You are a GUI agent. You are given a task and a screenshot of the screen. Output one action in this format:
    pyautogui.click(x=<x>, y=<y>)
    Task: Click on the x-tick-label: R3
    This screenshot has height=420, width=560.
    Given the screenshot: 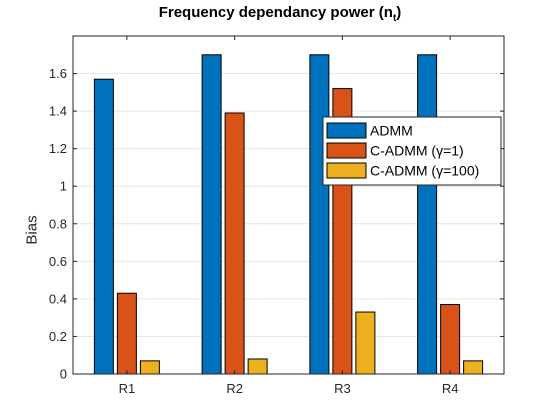 What is the action you would take?
    pyautogui.click(x=342, y=388)
    